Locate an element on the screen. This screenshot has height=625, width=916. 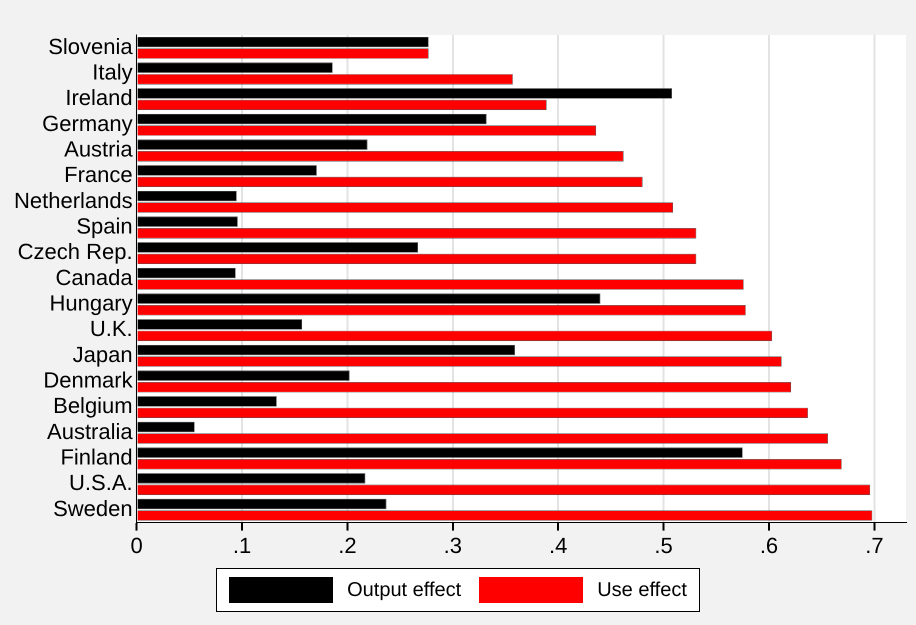
x-tick-label: .6 is located at coordinates (769, 545).